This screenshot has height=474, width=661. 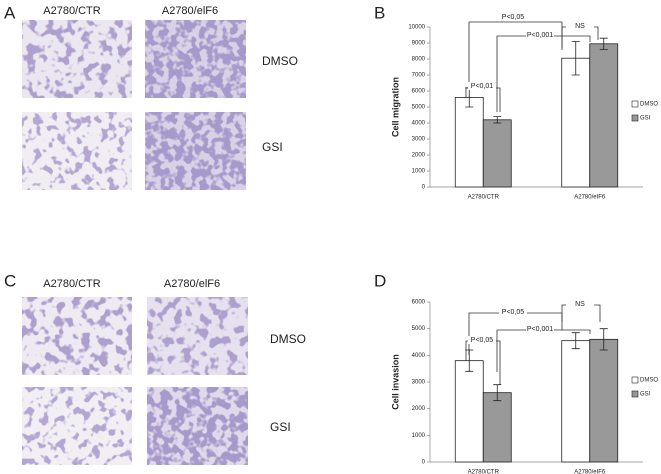 What do you see at coordinates (395, 107) in the screenshot?
I see `y-axis-label: Cell migration` at bounding box center [395, 107].